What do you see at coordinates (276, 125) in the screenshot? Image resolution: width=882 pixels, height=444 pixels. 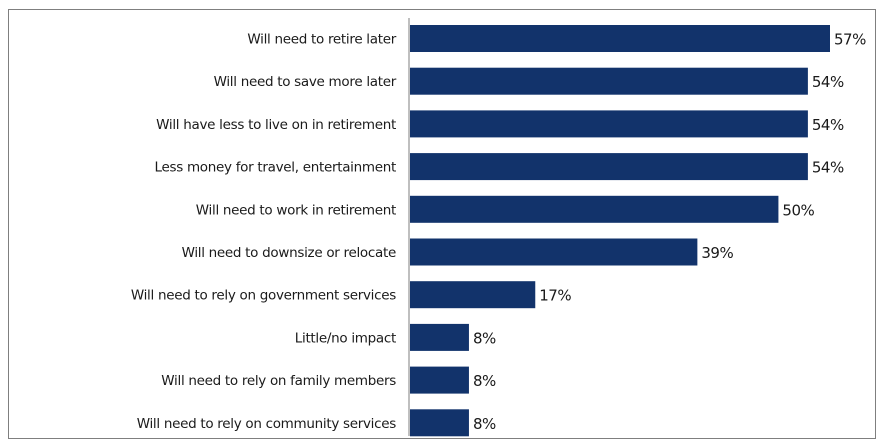 I see `category-label: Will have less to live on in retirement` at bounding box center [276, 125].